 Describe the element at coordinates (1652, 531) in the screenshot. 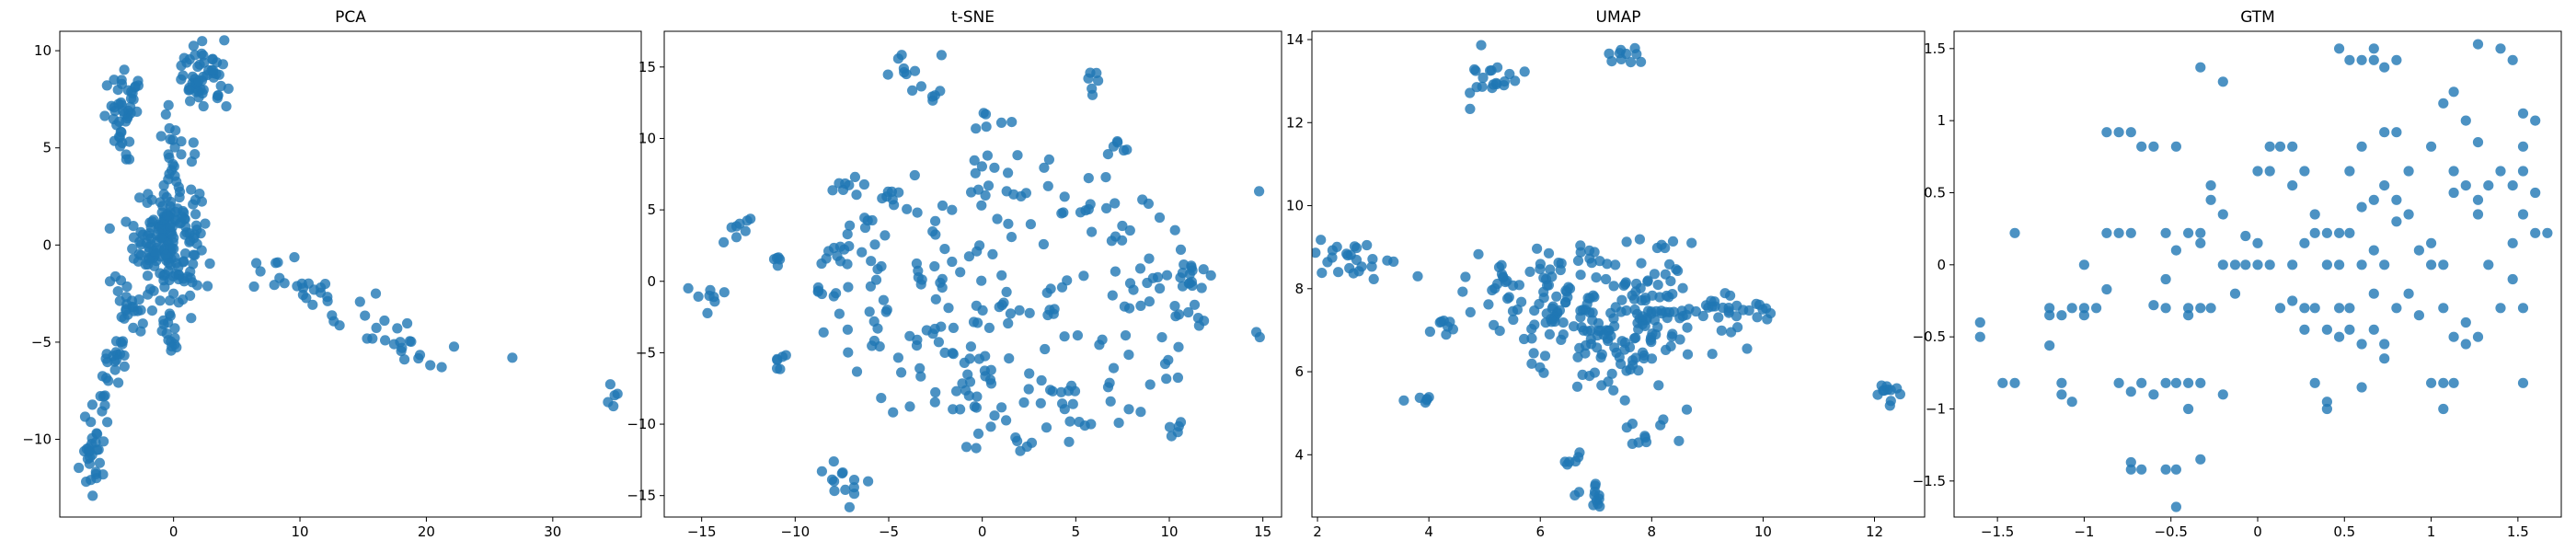

I see `x-tick-label: 8` at that location.